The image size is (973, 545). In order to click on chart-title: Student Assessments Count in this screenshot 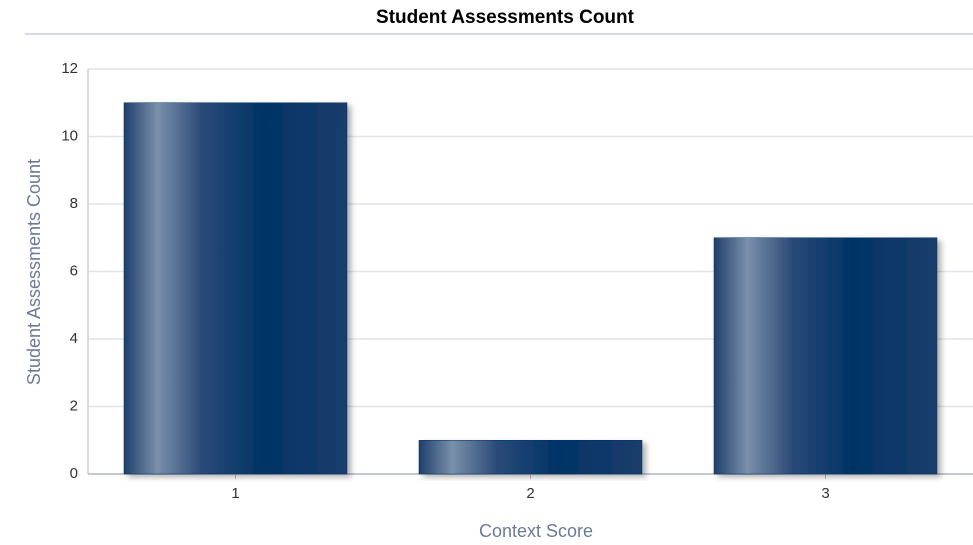, I will do `click(505, 17)`.